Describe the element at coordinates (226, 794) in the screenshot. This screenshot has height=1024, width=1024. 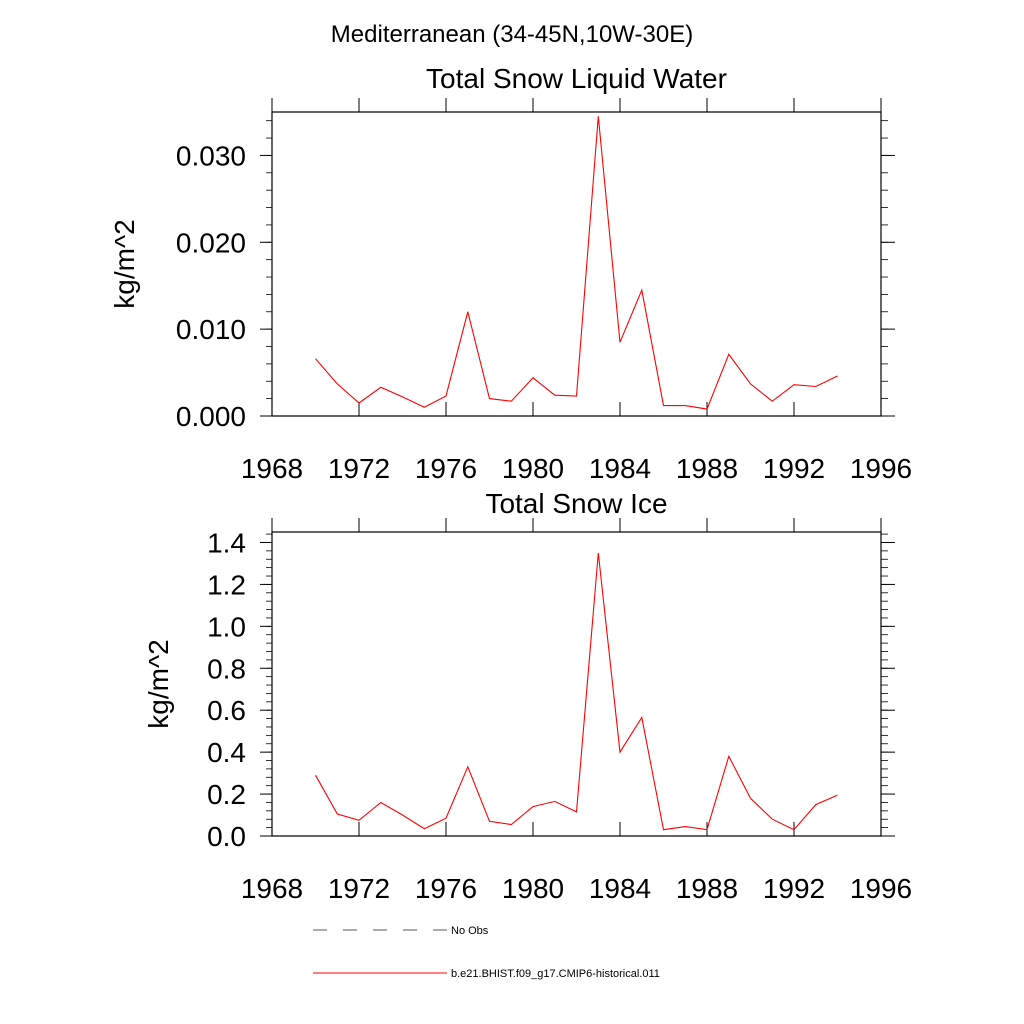
I see `y-tick-label: 0.2` at that location.